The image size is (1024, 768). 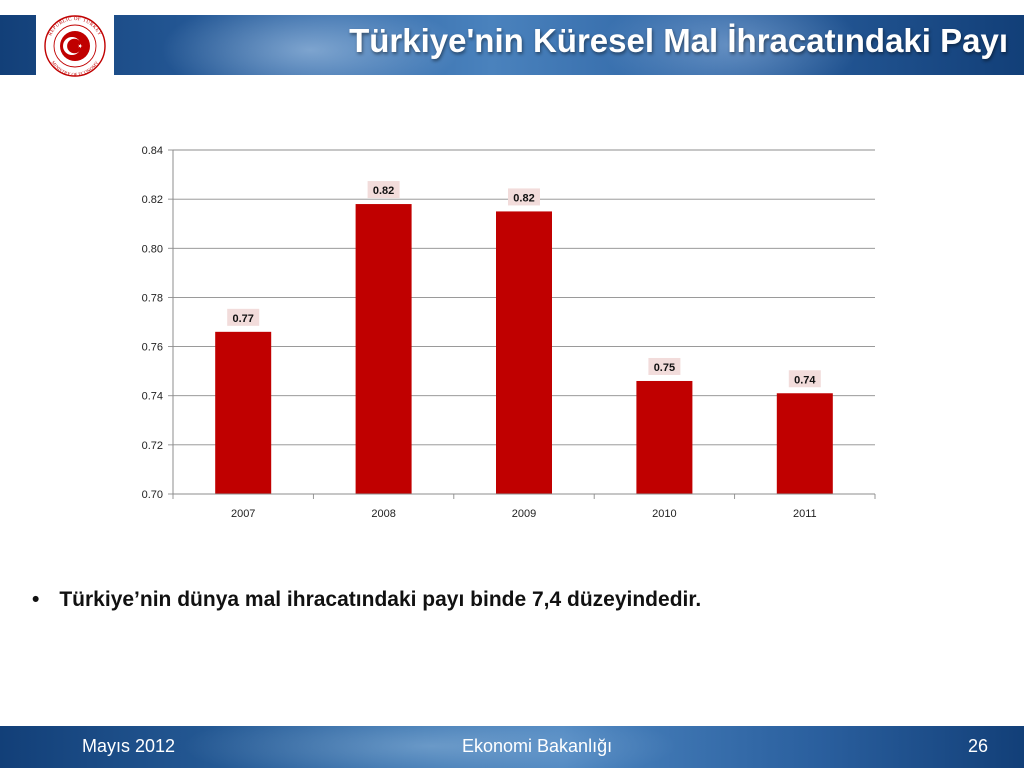 I want to click on data-label-2010: 0.75, so click(x=664, y=368).